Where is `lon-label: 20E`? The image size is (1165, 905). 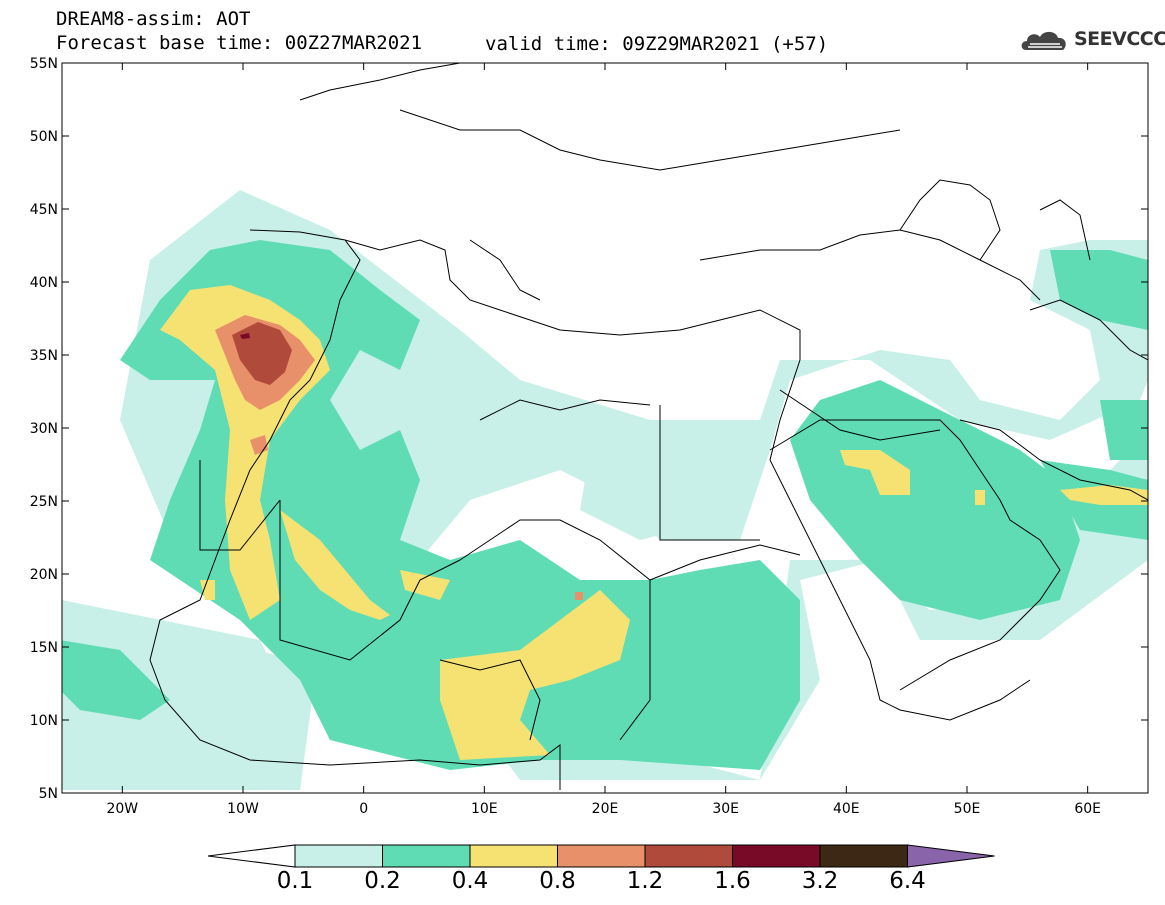 lon-label: 20E is located at coordinates (605, 809).